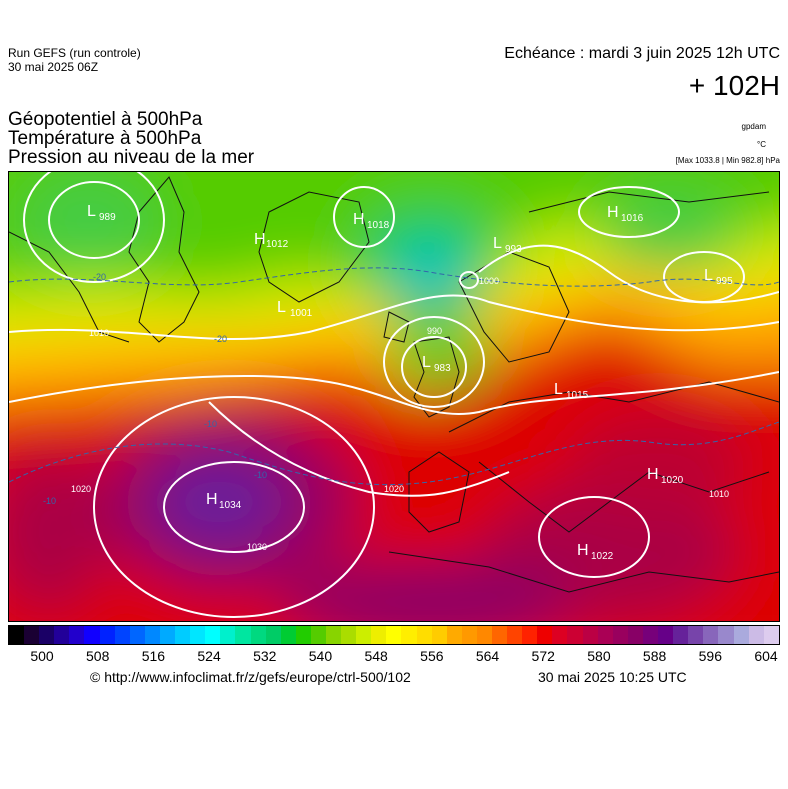 The height and width of the screenshot is (789, 788). I want to click on color-scale-tick-label: 556, so click(432, 656).